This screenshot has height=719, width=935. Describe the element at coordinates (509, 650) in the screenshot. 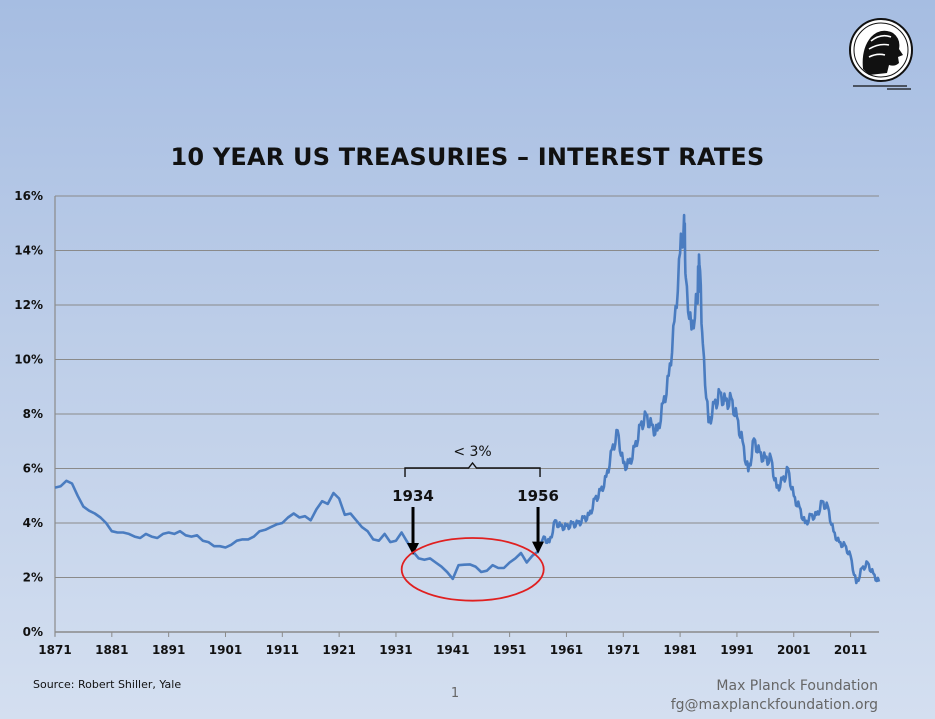

I see `x-tick-label: 1951` at that location.